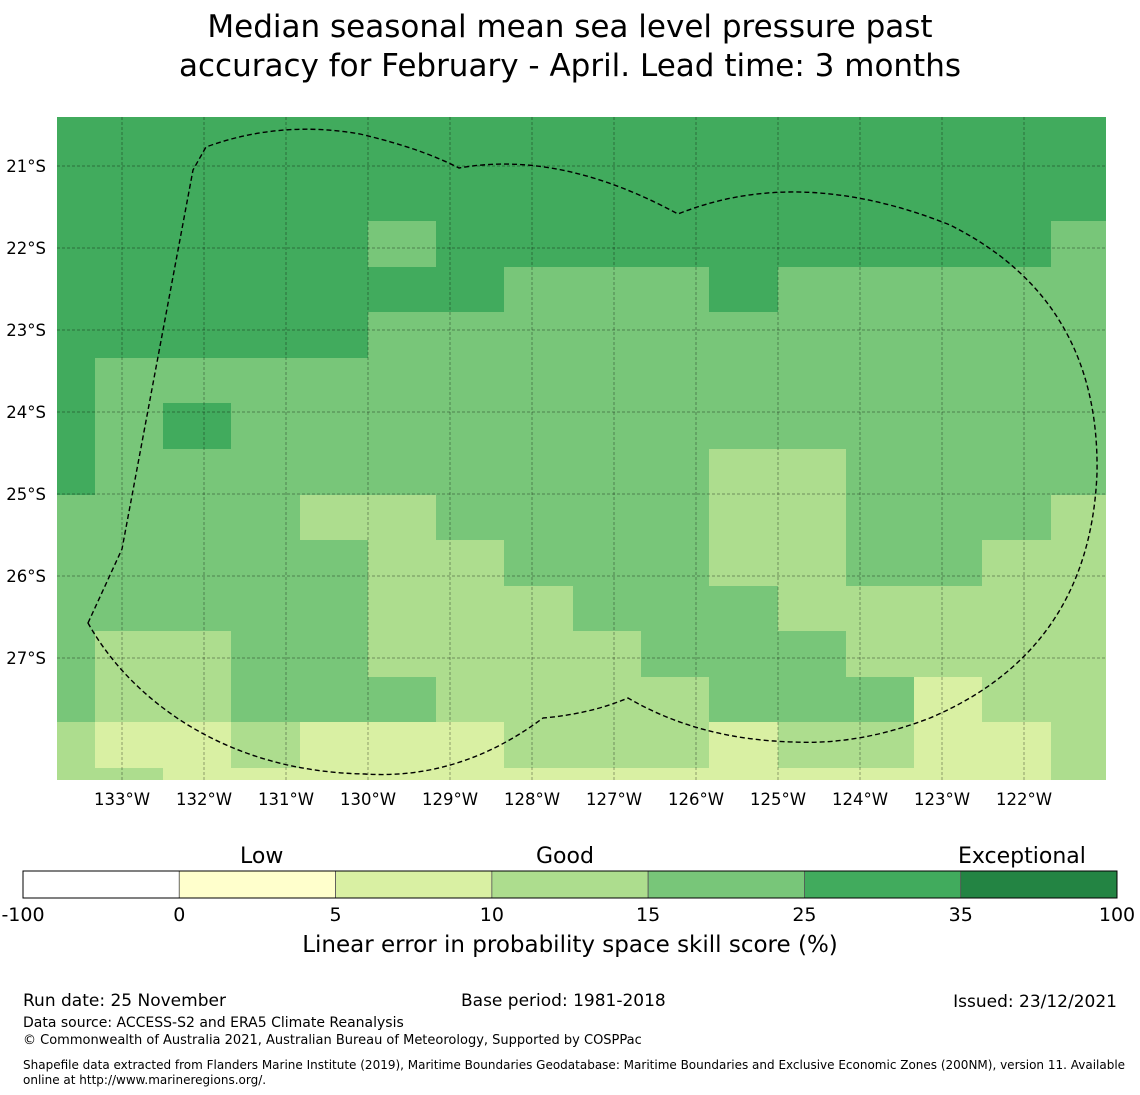  What do you see at coordinates (696, 799) in the screenshot?
I see `lon-tick-label: 126°W` at bounding box center [696, 799].